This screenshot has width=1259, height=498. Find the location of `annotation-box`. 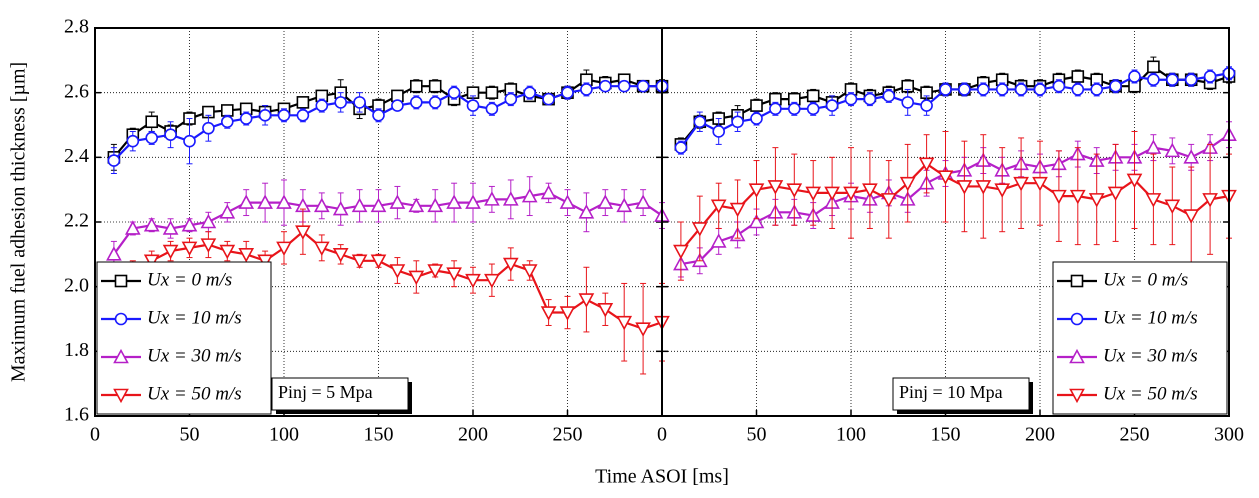

annotation-box is located at coordinates (340, 394).